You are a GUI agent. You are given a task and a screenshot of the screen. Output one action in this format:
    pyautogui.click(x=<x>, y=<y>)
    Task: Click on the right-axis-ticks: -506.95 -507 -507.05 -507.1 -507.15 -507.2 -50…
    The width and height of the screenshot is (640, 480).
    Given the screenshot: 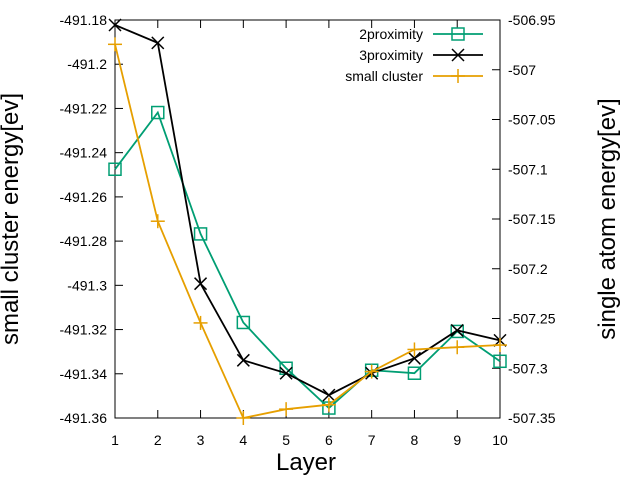 What is the action you would take?
    pyautogui.click(x=524, y=219)
    